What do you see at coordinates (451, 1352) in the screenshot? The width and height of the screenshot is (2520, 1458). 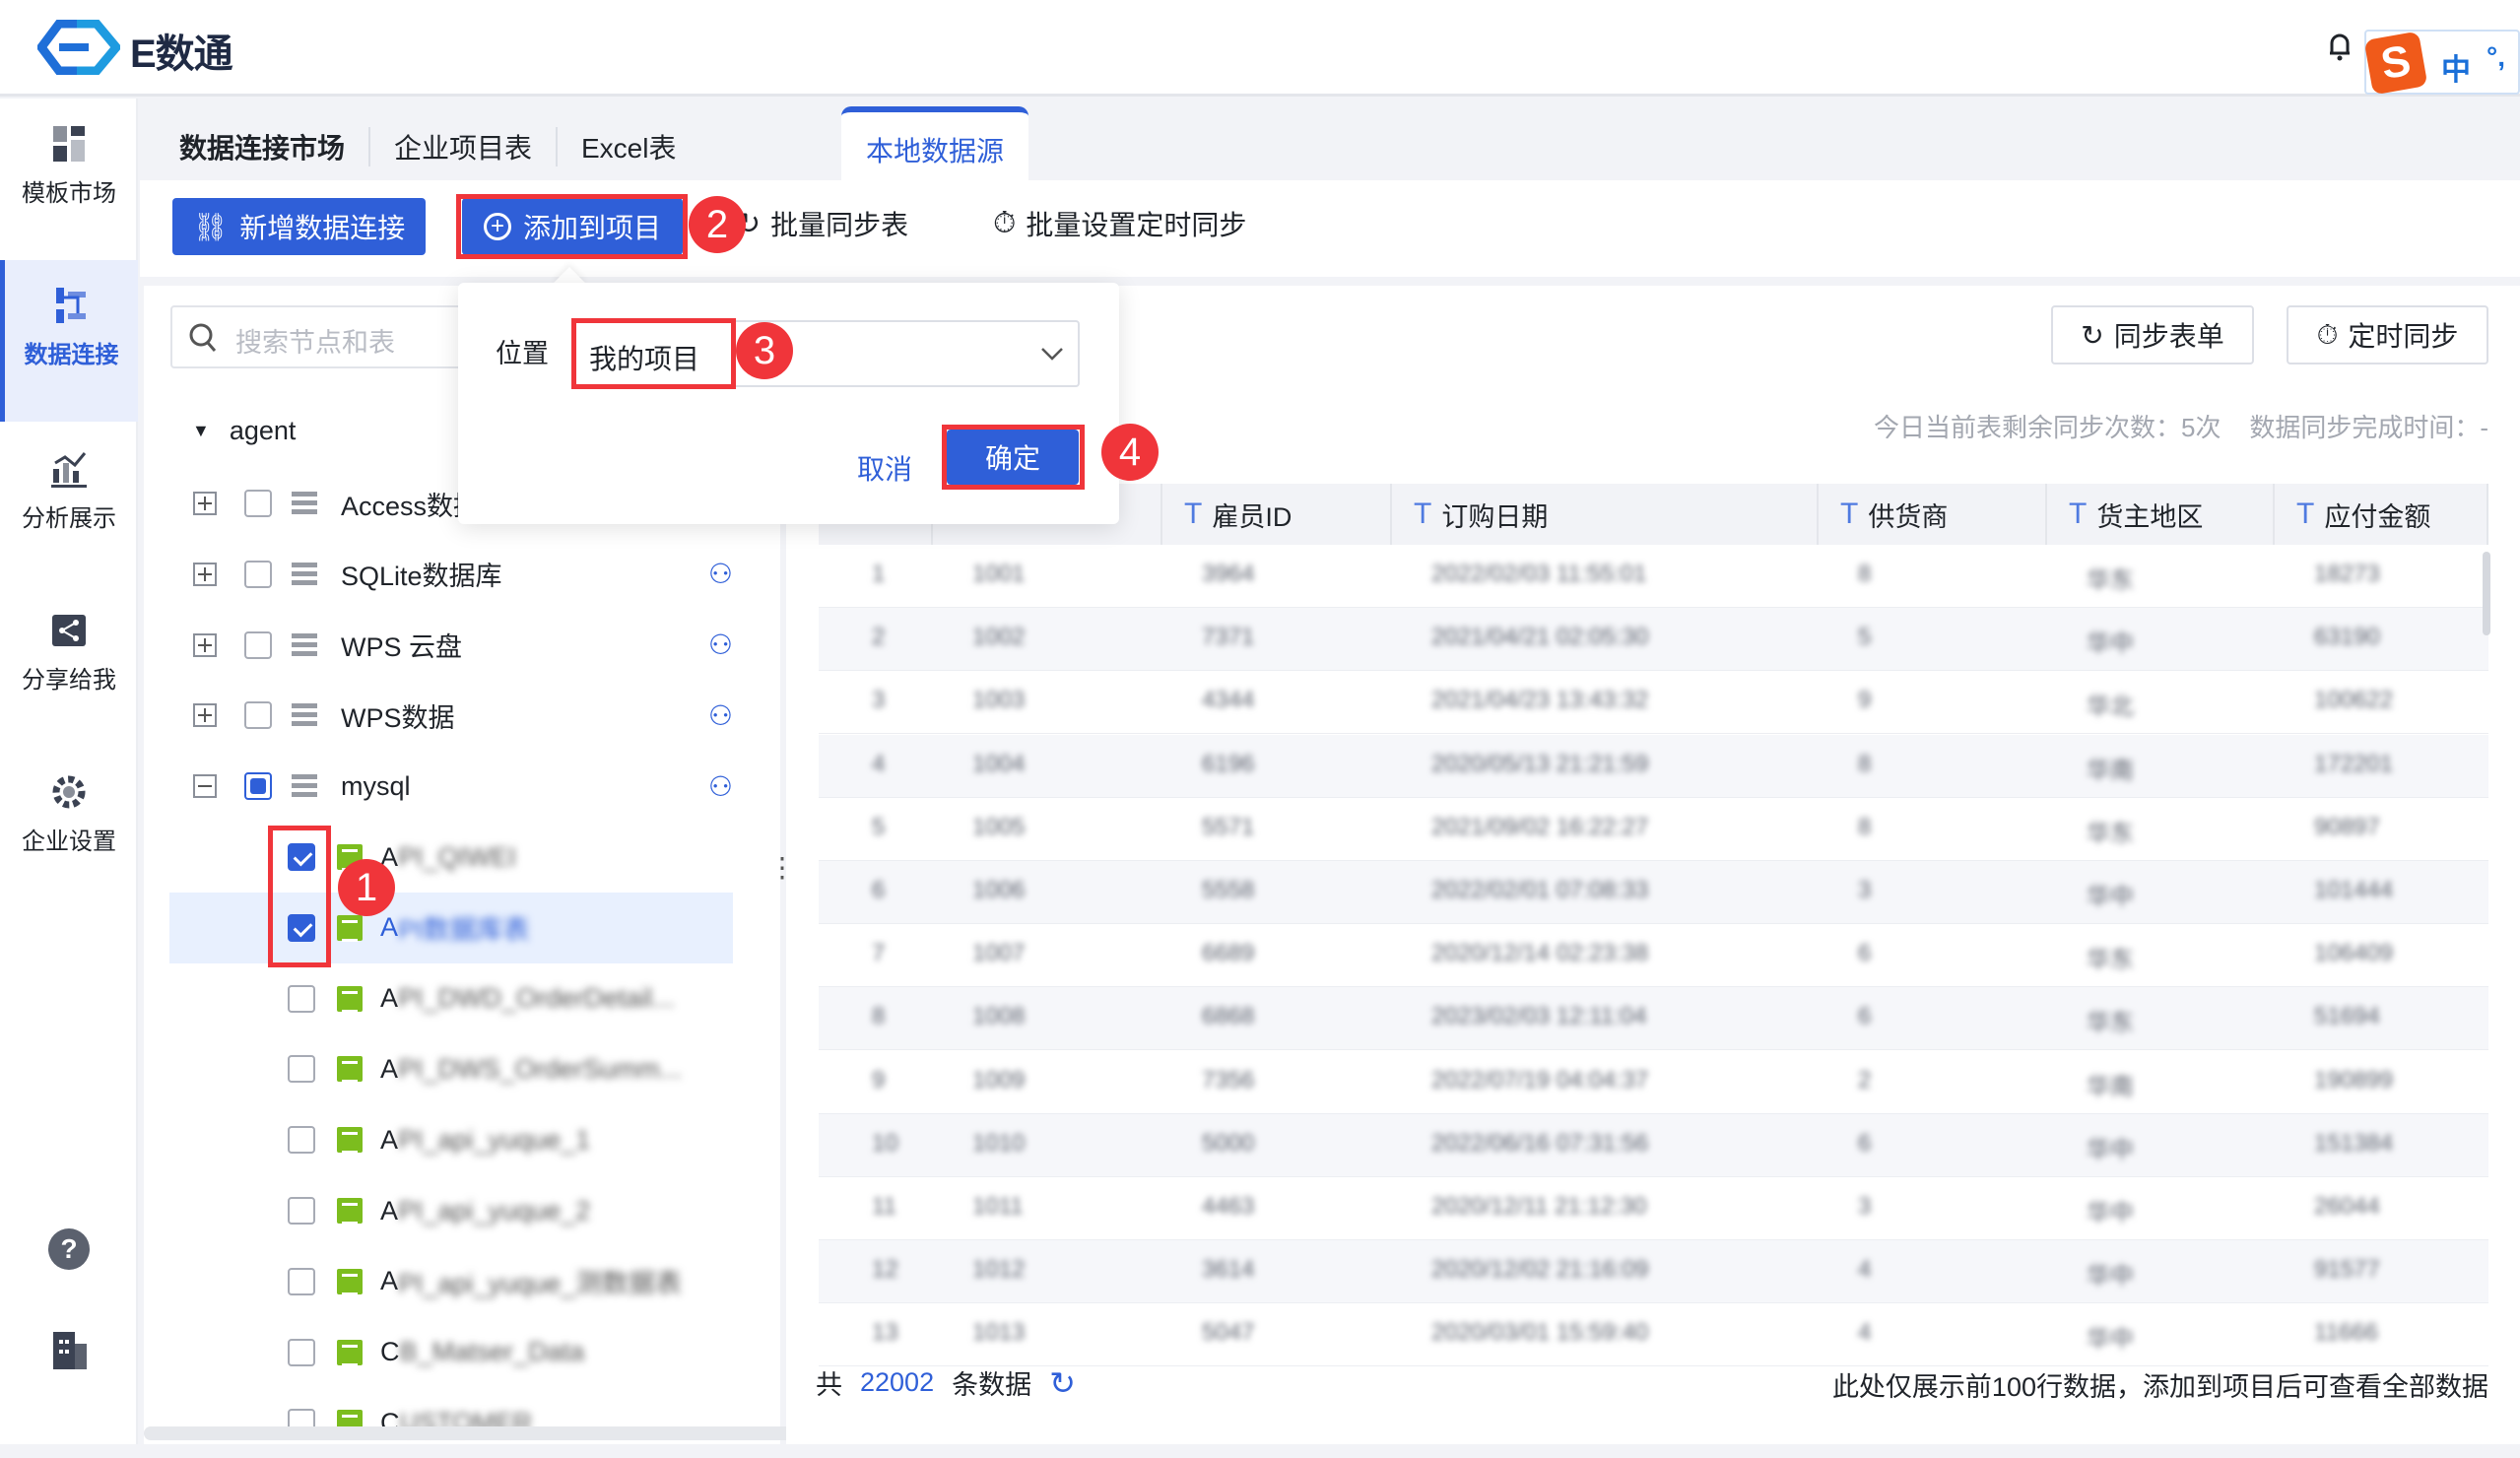 I see `tree-node-table: C B_Matser_Data` at bounding box center [451, 1352].